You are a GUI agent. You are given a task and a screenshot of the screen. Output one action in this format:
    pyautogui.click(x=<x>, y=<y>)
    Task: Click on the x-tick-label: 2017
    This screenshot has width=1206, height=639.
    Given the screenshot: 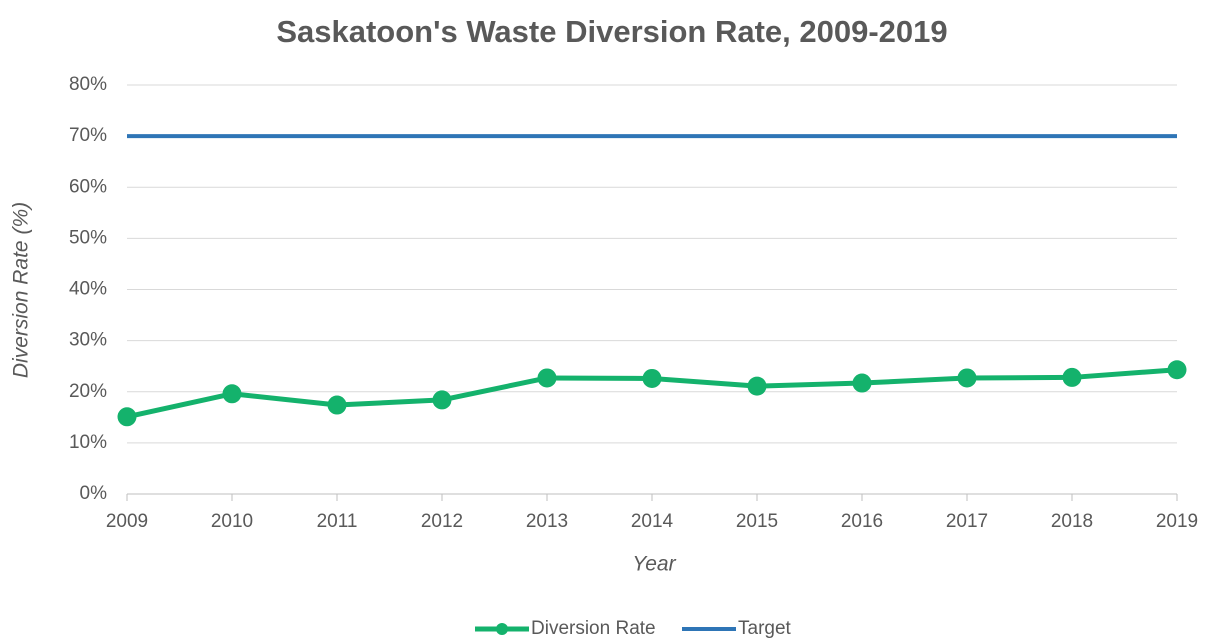 What is the action you would take?
    pyautogui.click(x=967, y=521)
    